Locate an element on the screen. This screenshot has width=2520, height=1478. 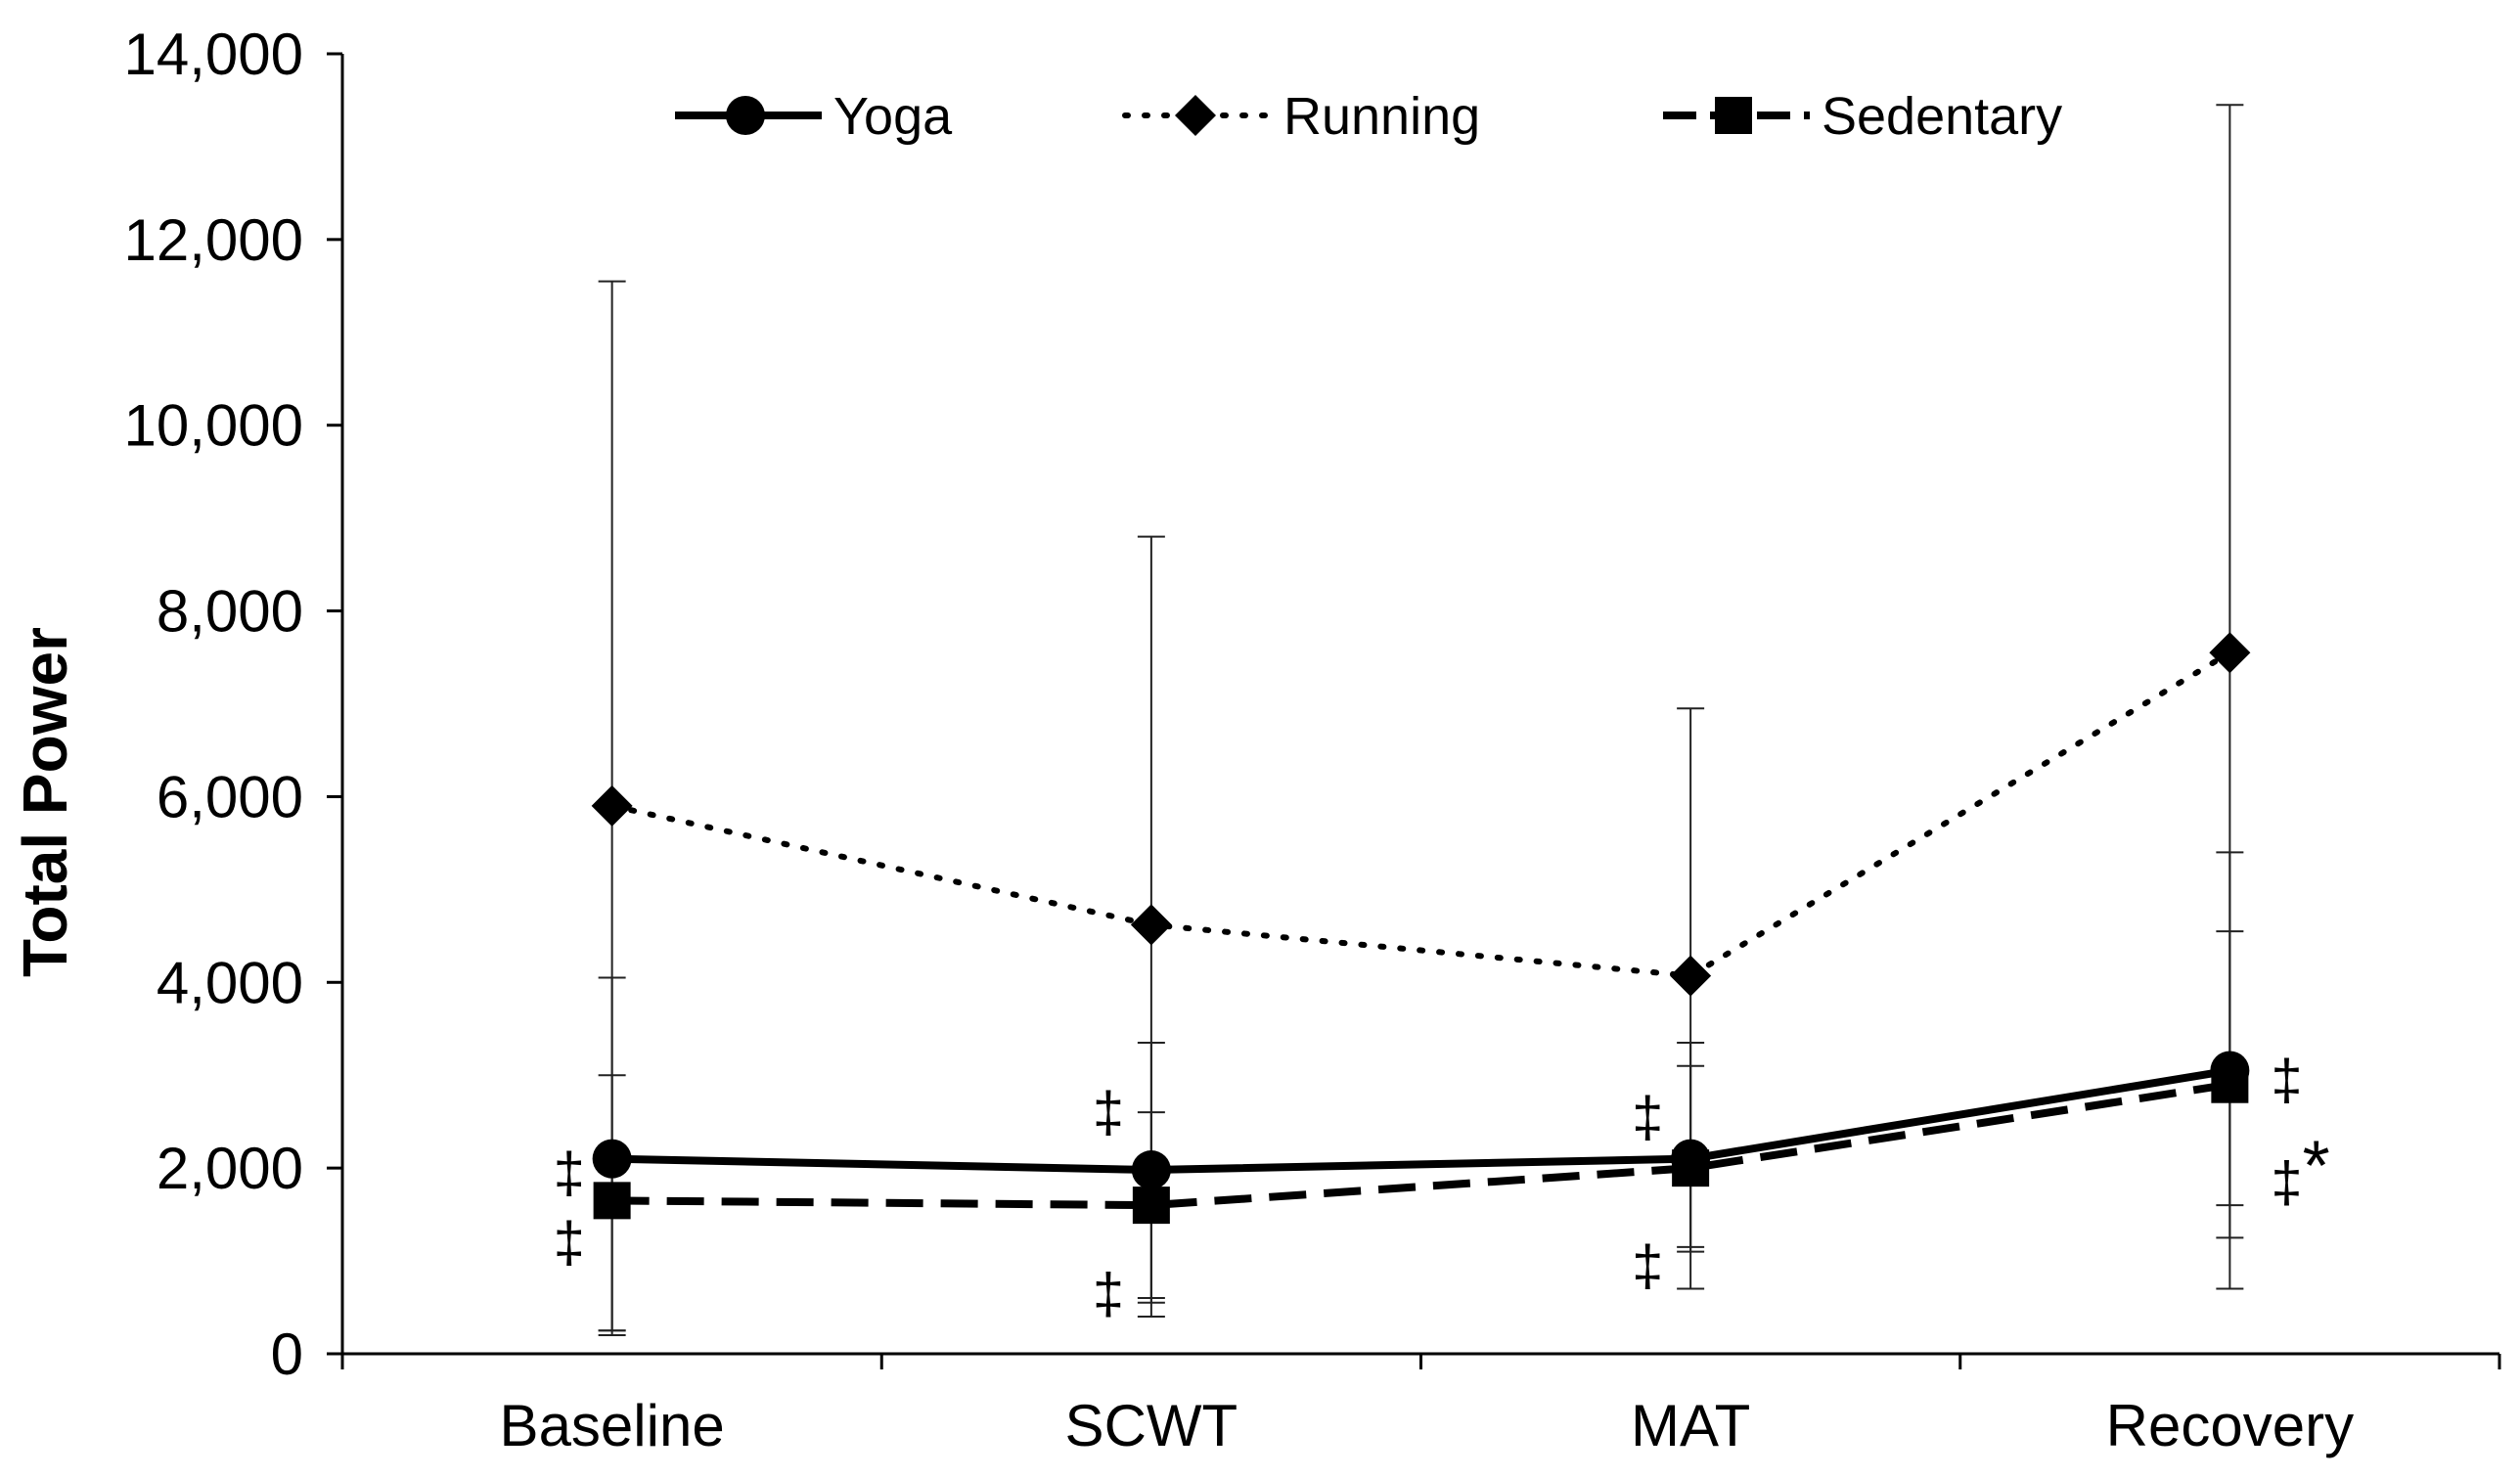
y-tick-label: 4,000 is located at coordinates (230, 982).